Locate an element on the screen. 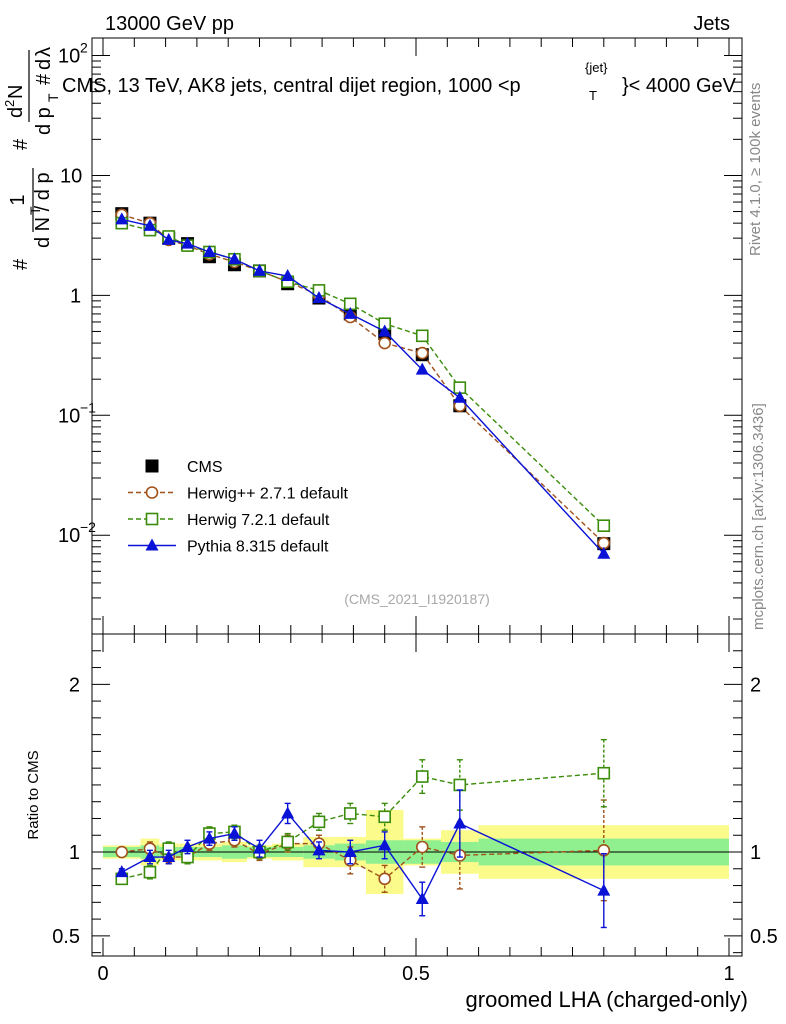 The width and height of the screenshot is (786, 1024). ylabel-one: 1 is located at coordinates (18, 199).